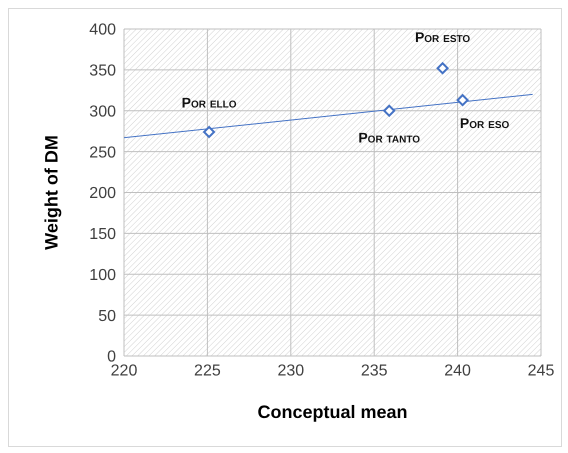 The image size is (568, 453). Describe the element at coordinates (442, 36) in the screenshot. I see `annotation: Por esto` at that location.